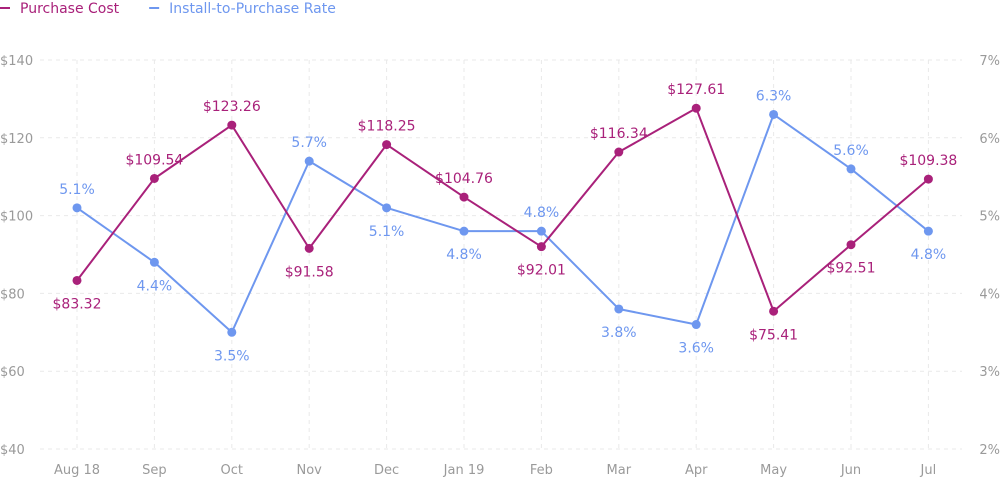 The image size is (1000, 480). What do you see at coordinates (851, 151) in the screenshot?
I see `data-label-1-10: 5.6%` at bounding box center [851, 151].